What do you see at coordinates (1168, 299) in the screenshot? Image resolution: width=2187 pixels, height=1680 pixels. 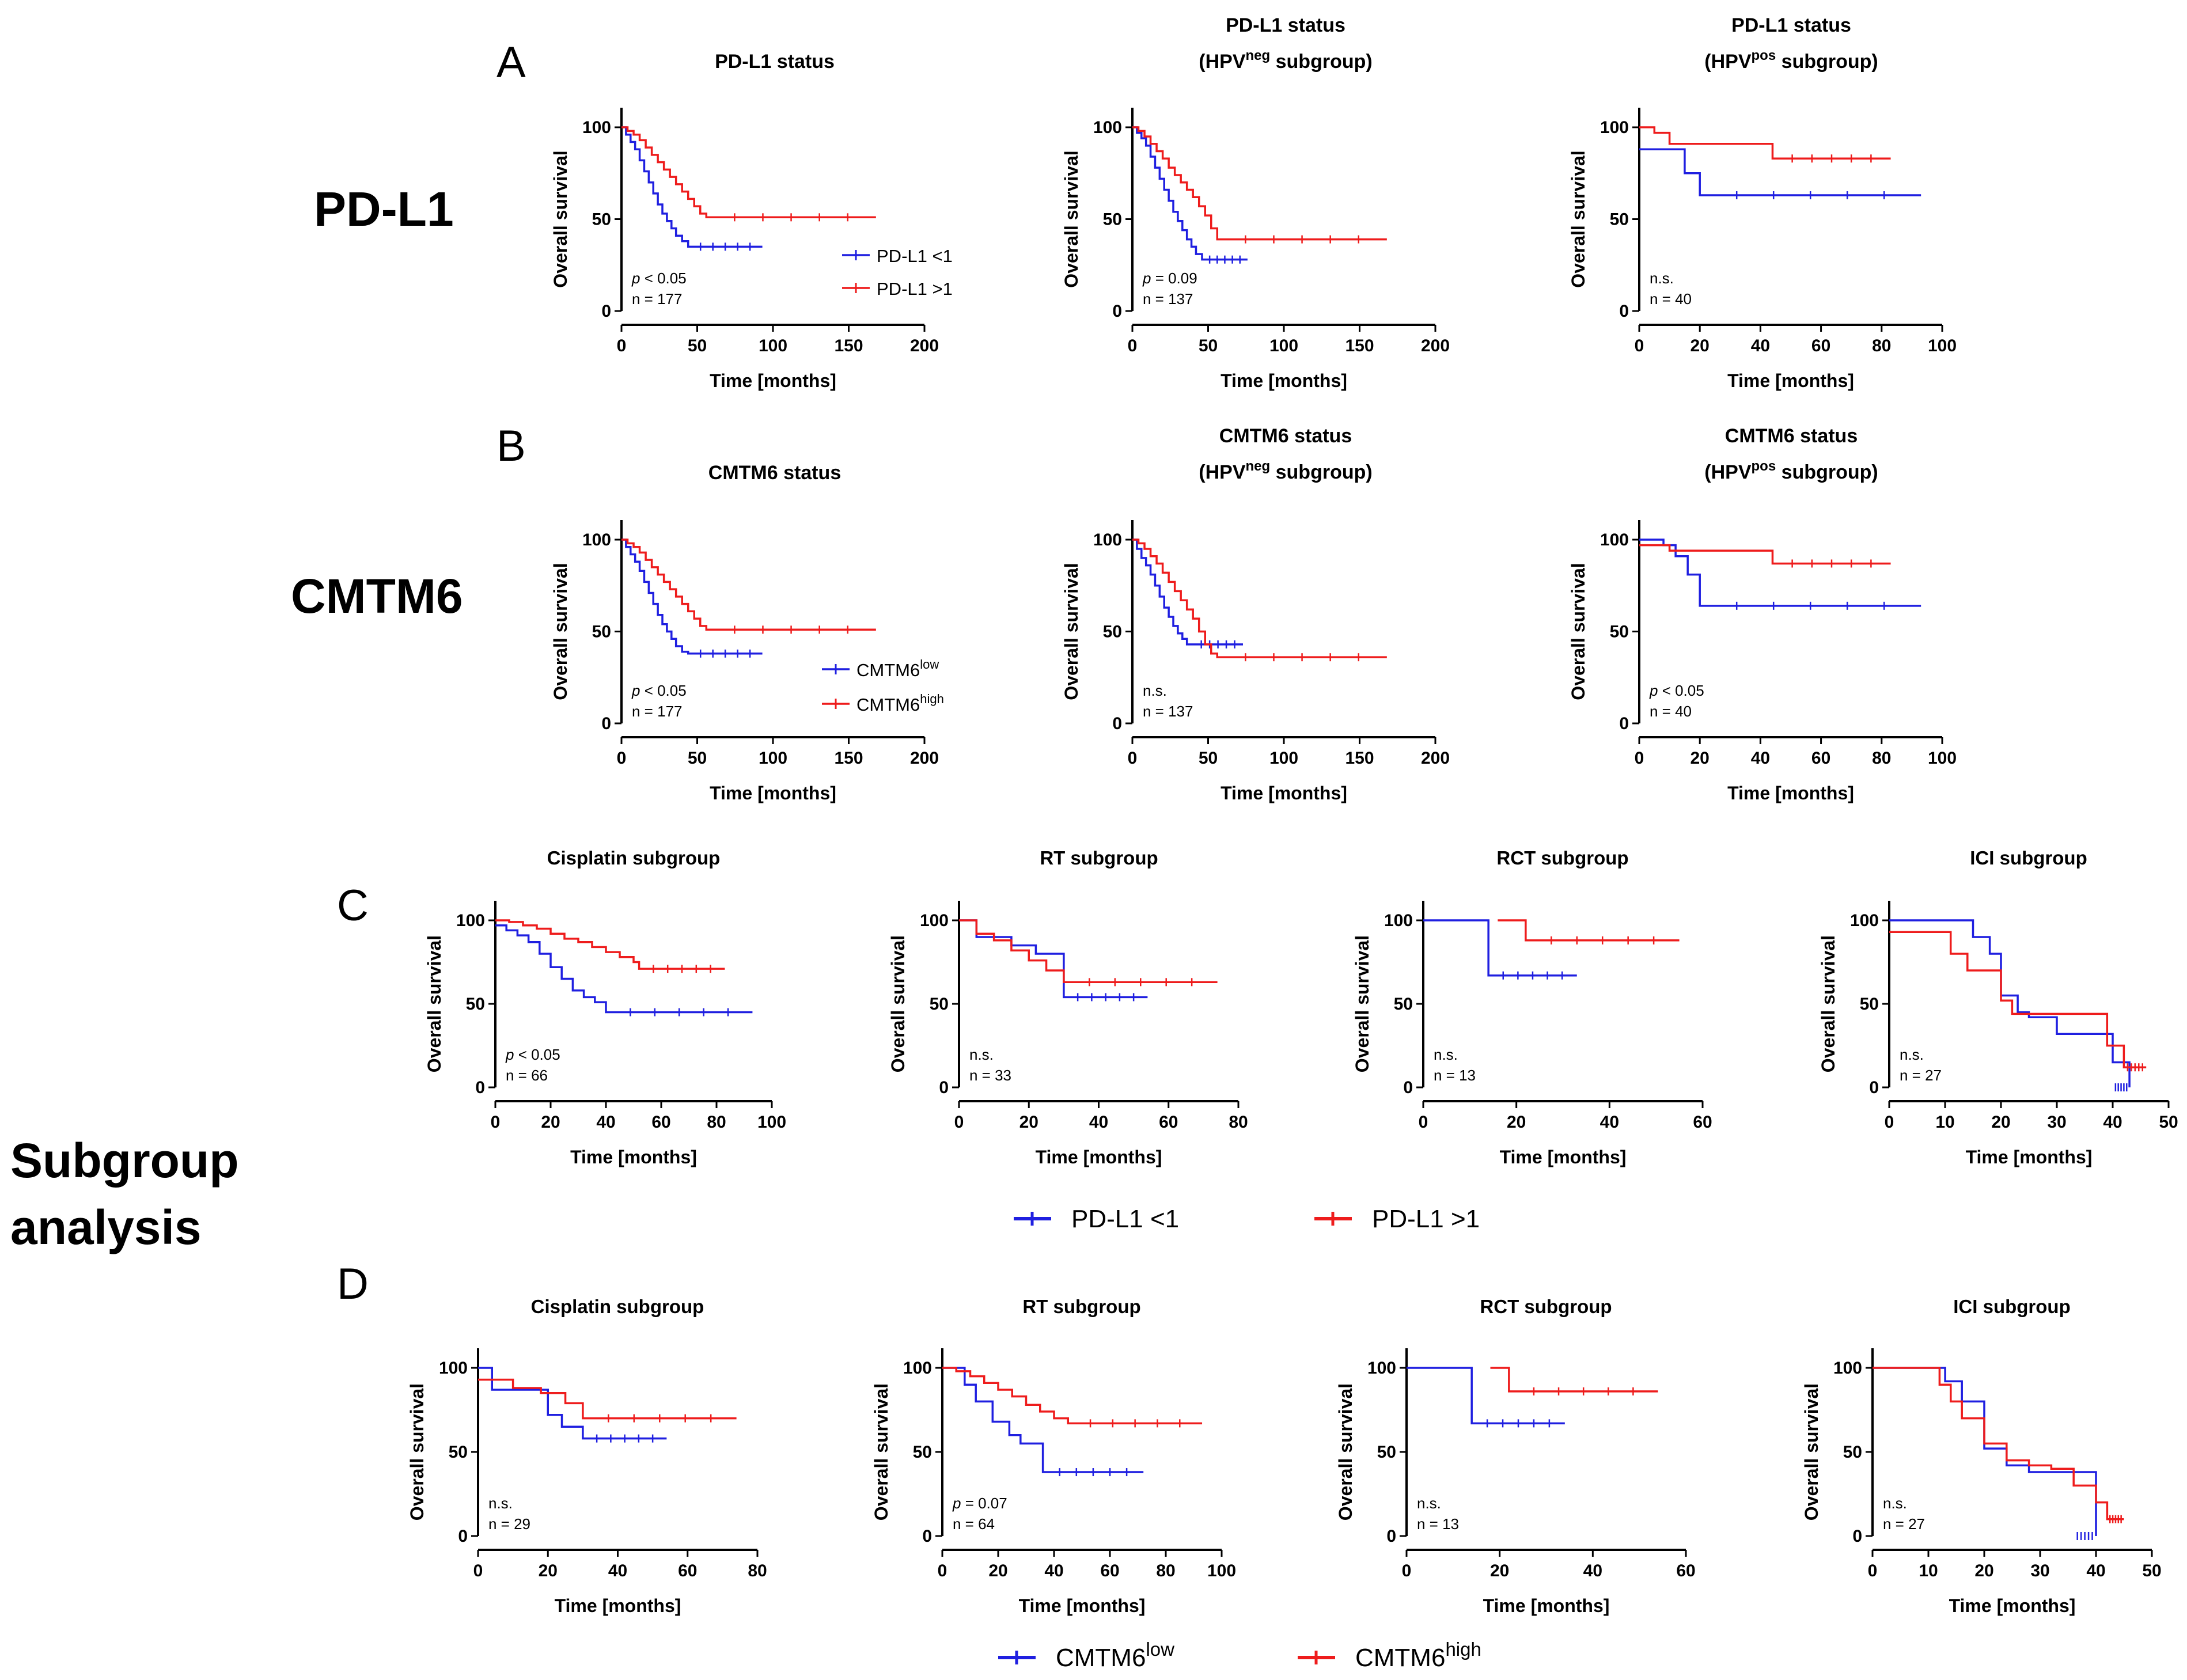 I see `stat-n: n = 137` at bounding box center [1168, 299].